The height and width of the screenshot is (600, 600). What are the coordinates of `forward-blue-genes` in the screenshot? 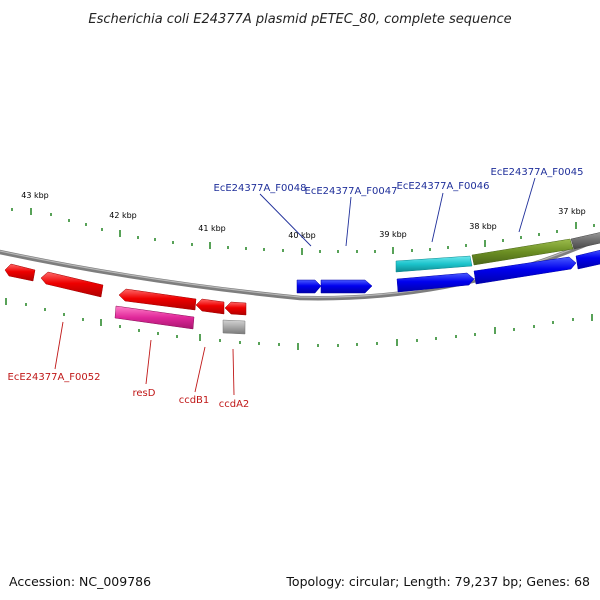 It's located at (448, 271).